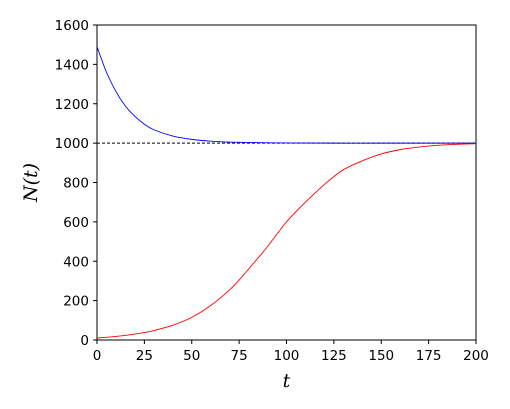  Describe the element at coordinates (287, 356) in the screenshot. I see `x-tick-label: 100` at that location.